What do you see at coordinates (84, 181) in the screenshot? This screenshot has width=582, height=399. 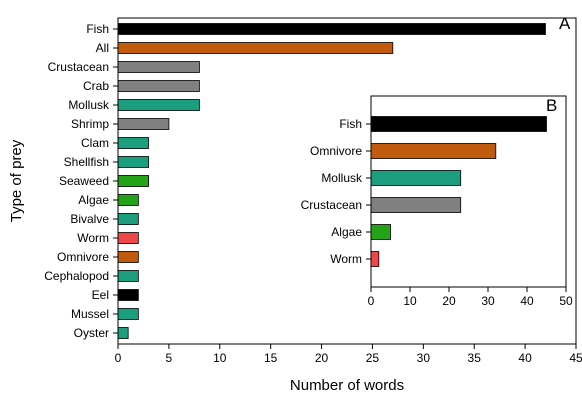 I see `panel-a-y-tick-label-seaweed: Seaweed` at bounding box center [84, 181].